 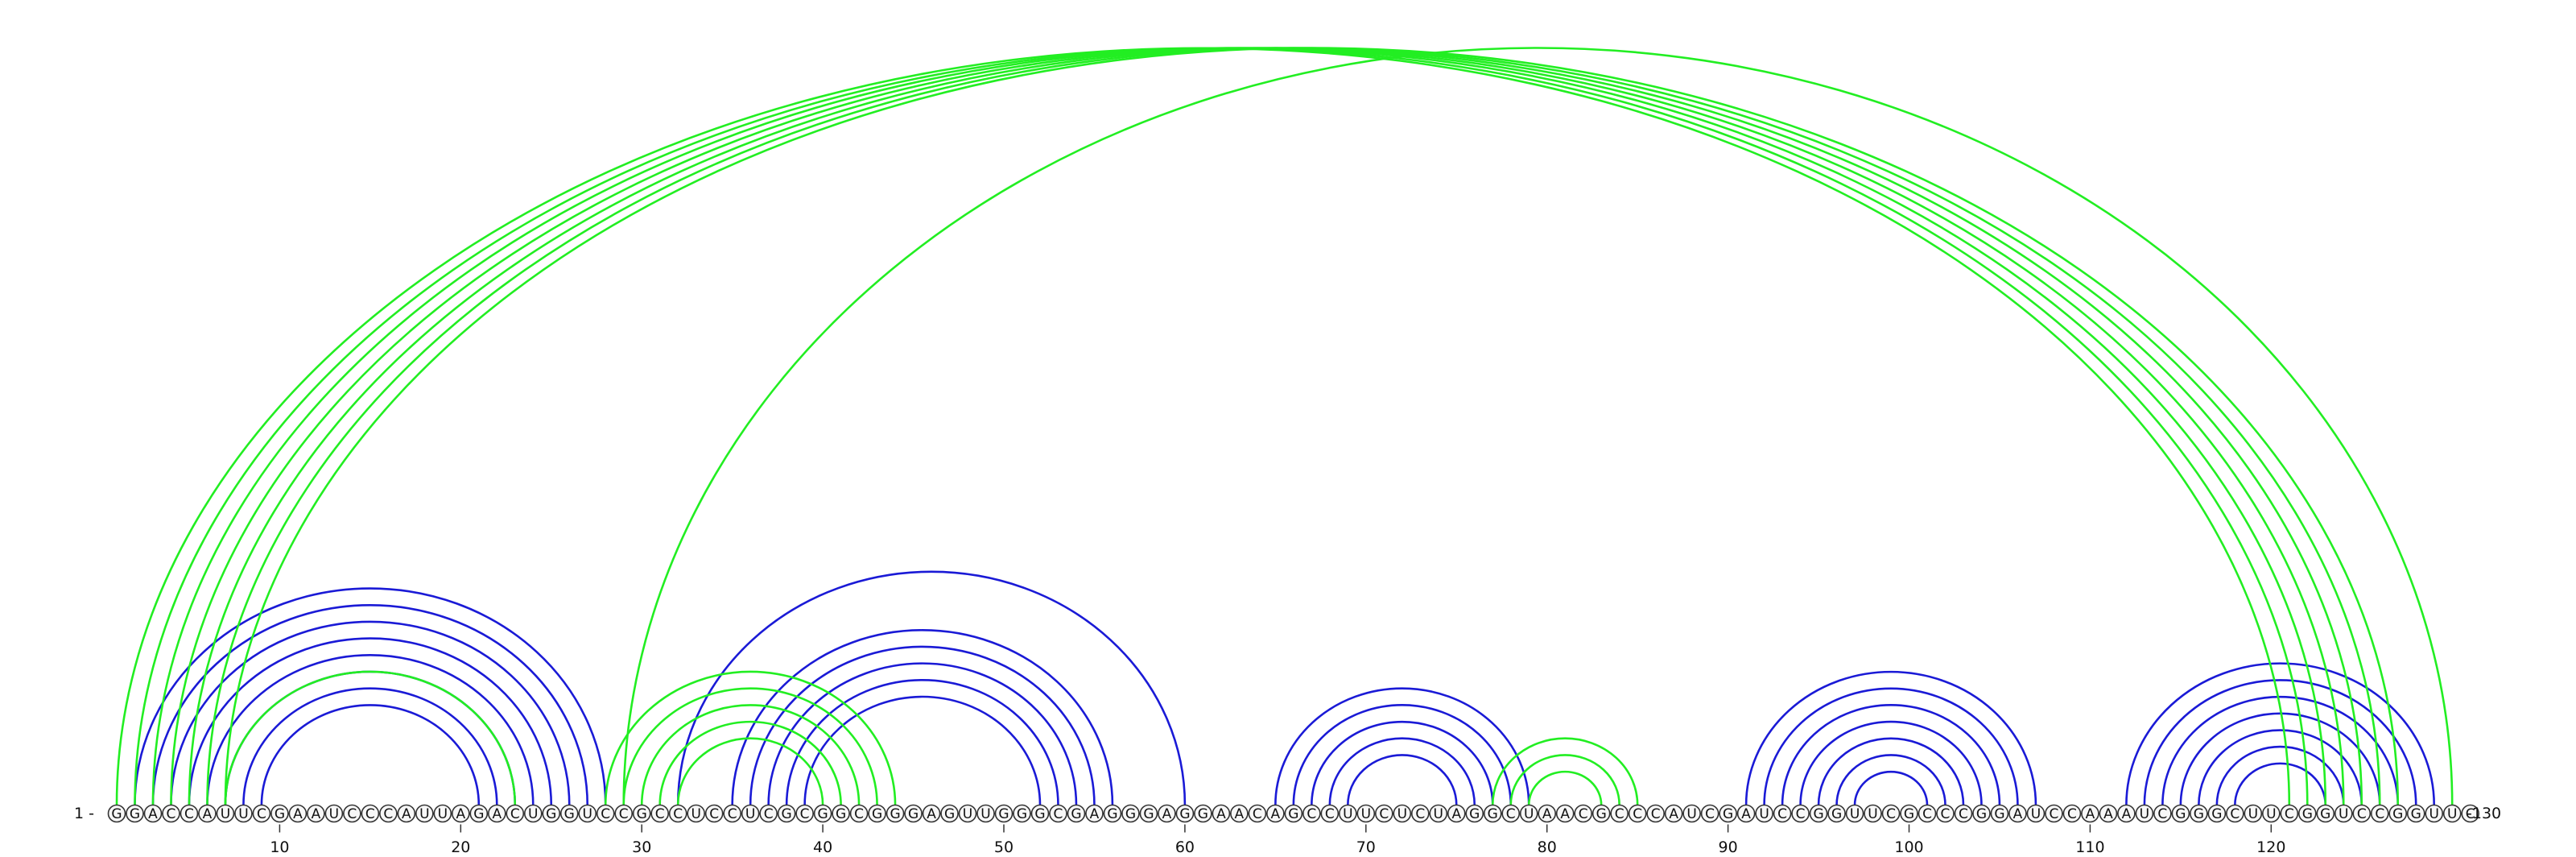 What do you see at coordinates (1058, 813) in the screenshot?
I see `nucleotide-53: C` at bounding box center [1058, 813].